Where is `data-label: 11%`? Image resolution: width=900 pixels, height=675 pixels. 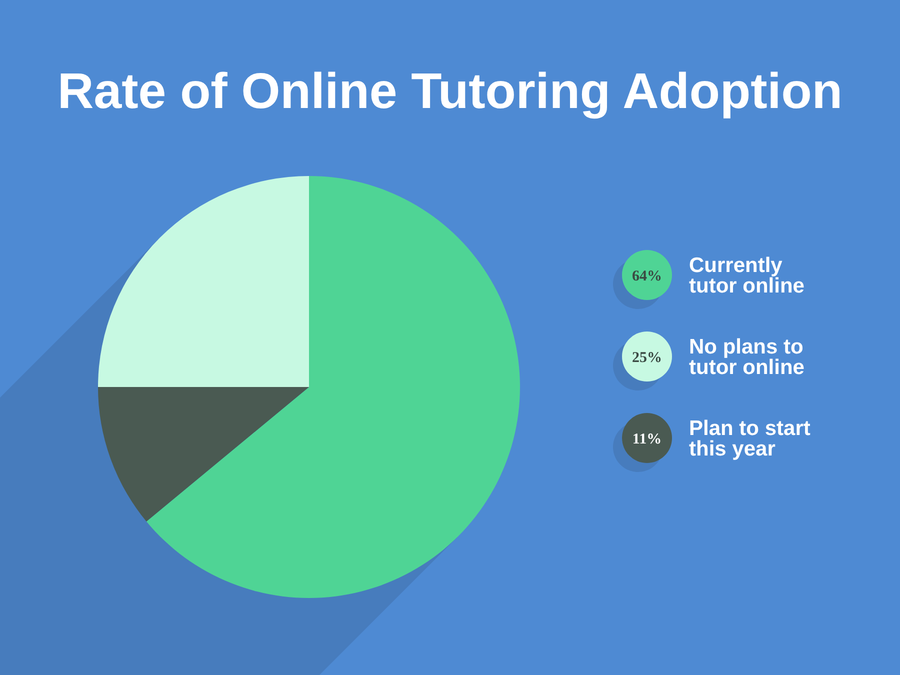
data-label: 11% is located at coordinates (647, 439).